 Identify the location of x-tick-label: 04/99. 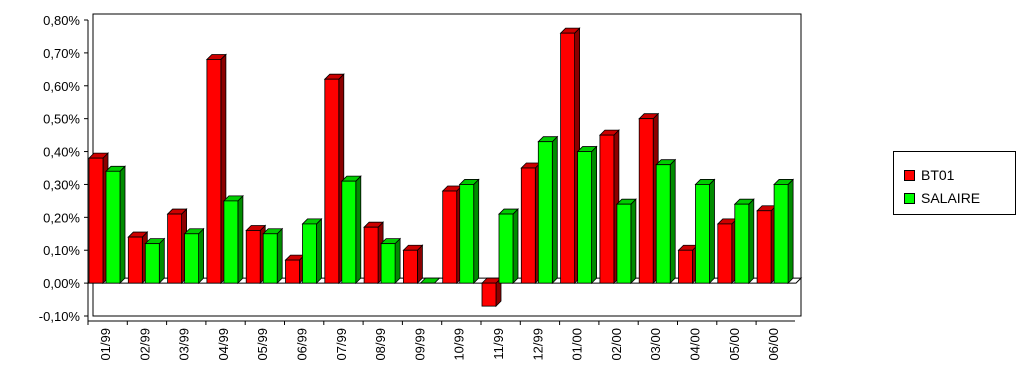
(223, 344).